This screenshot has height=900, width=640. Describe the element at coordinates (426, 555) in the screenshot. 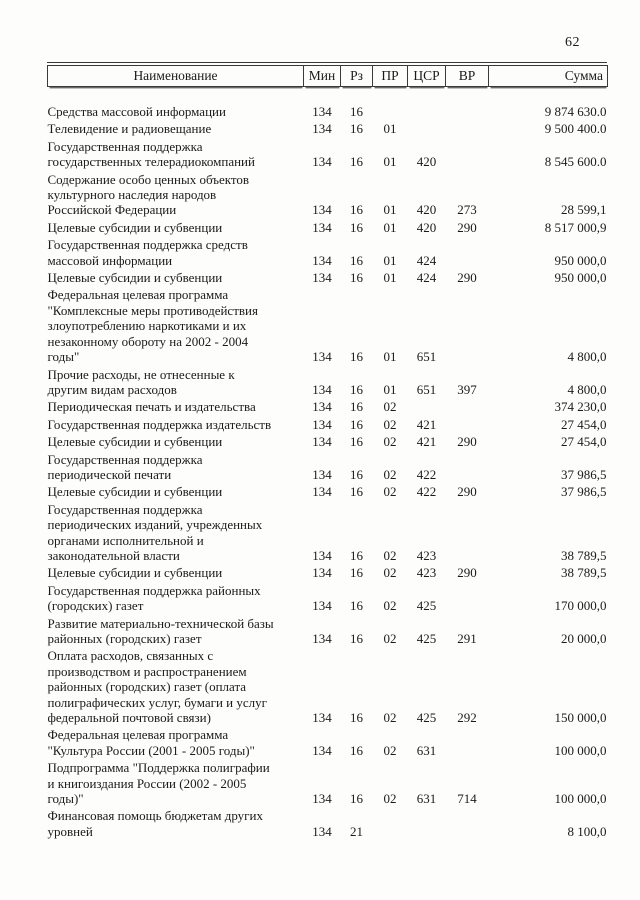

I see `csr-cell: 423` at that location.